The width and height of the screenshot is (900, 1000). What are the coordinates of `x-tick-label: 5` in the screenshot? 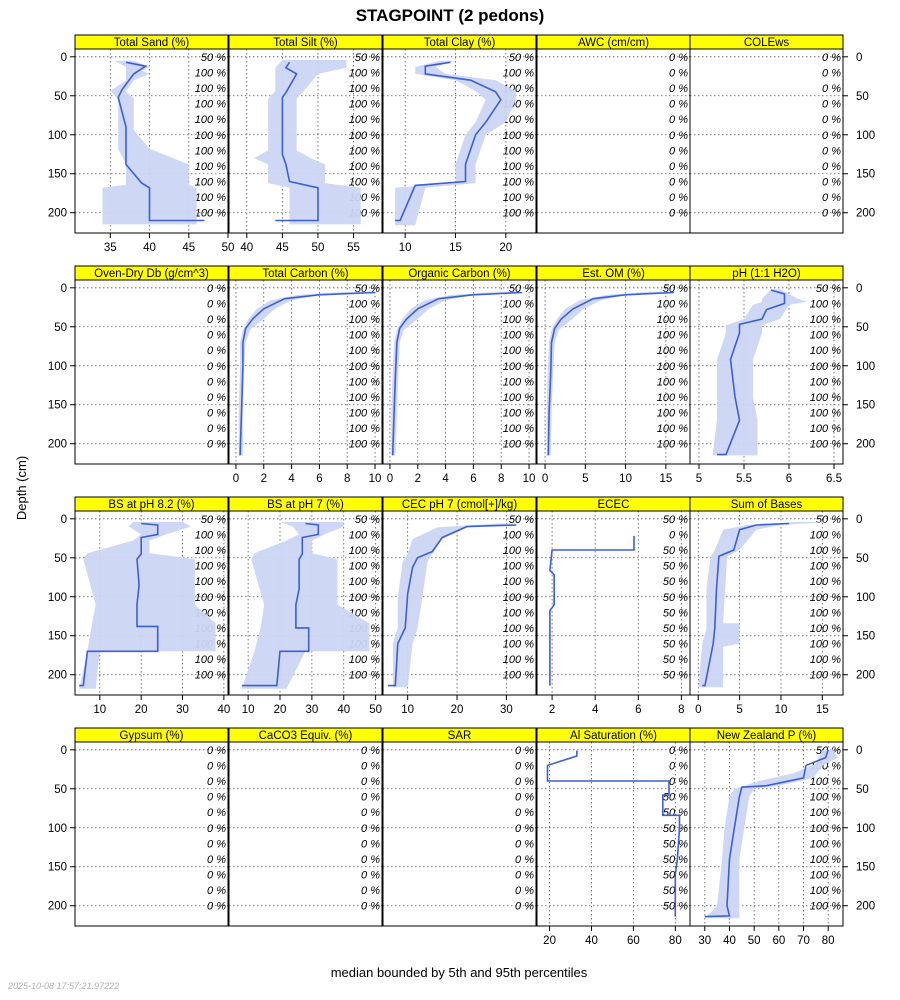 It's located at (699, 479).